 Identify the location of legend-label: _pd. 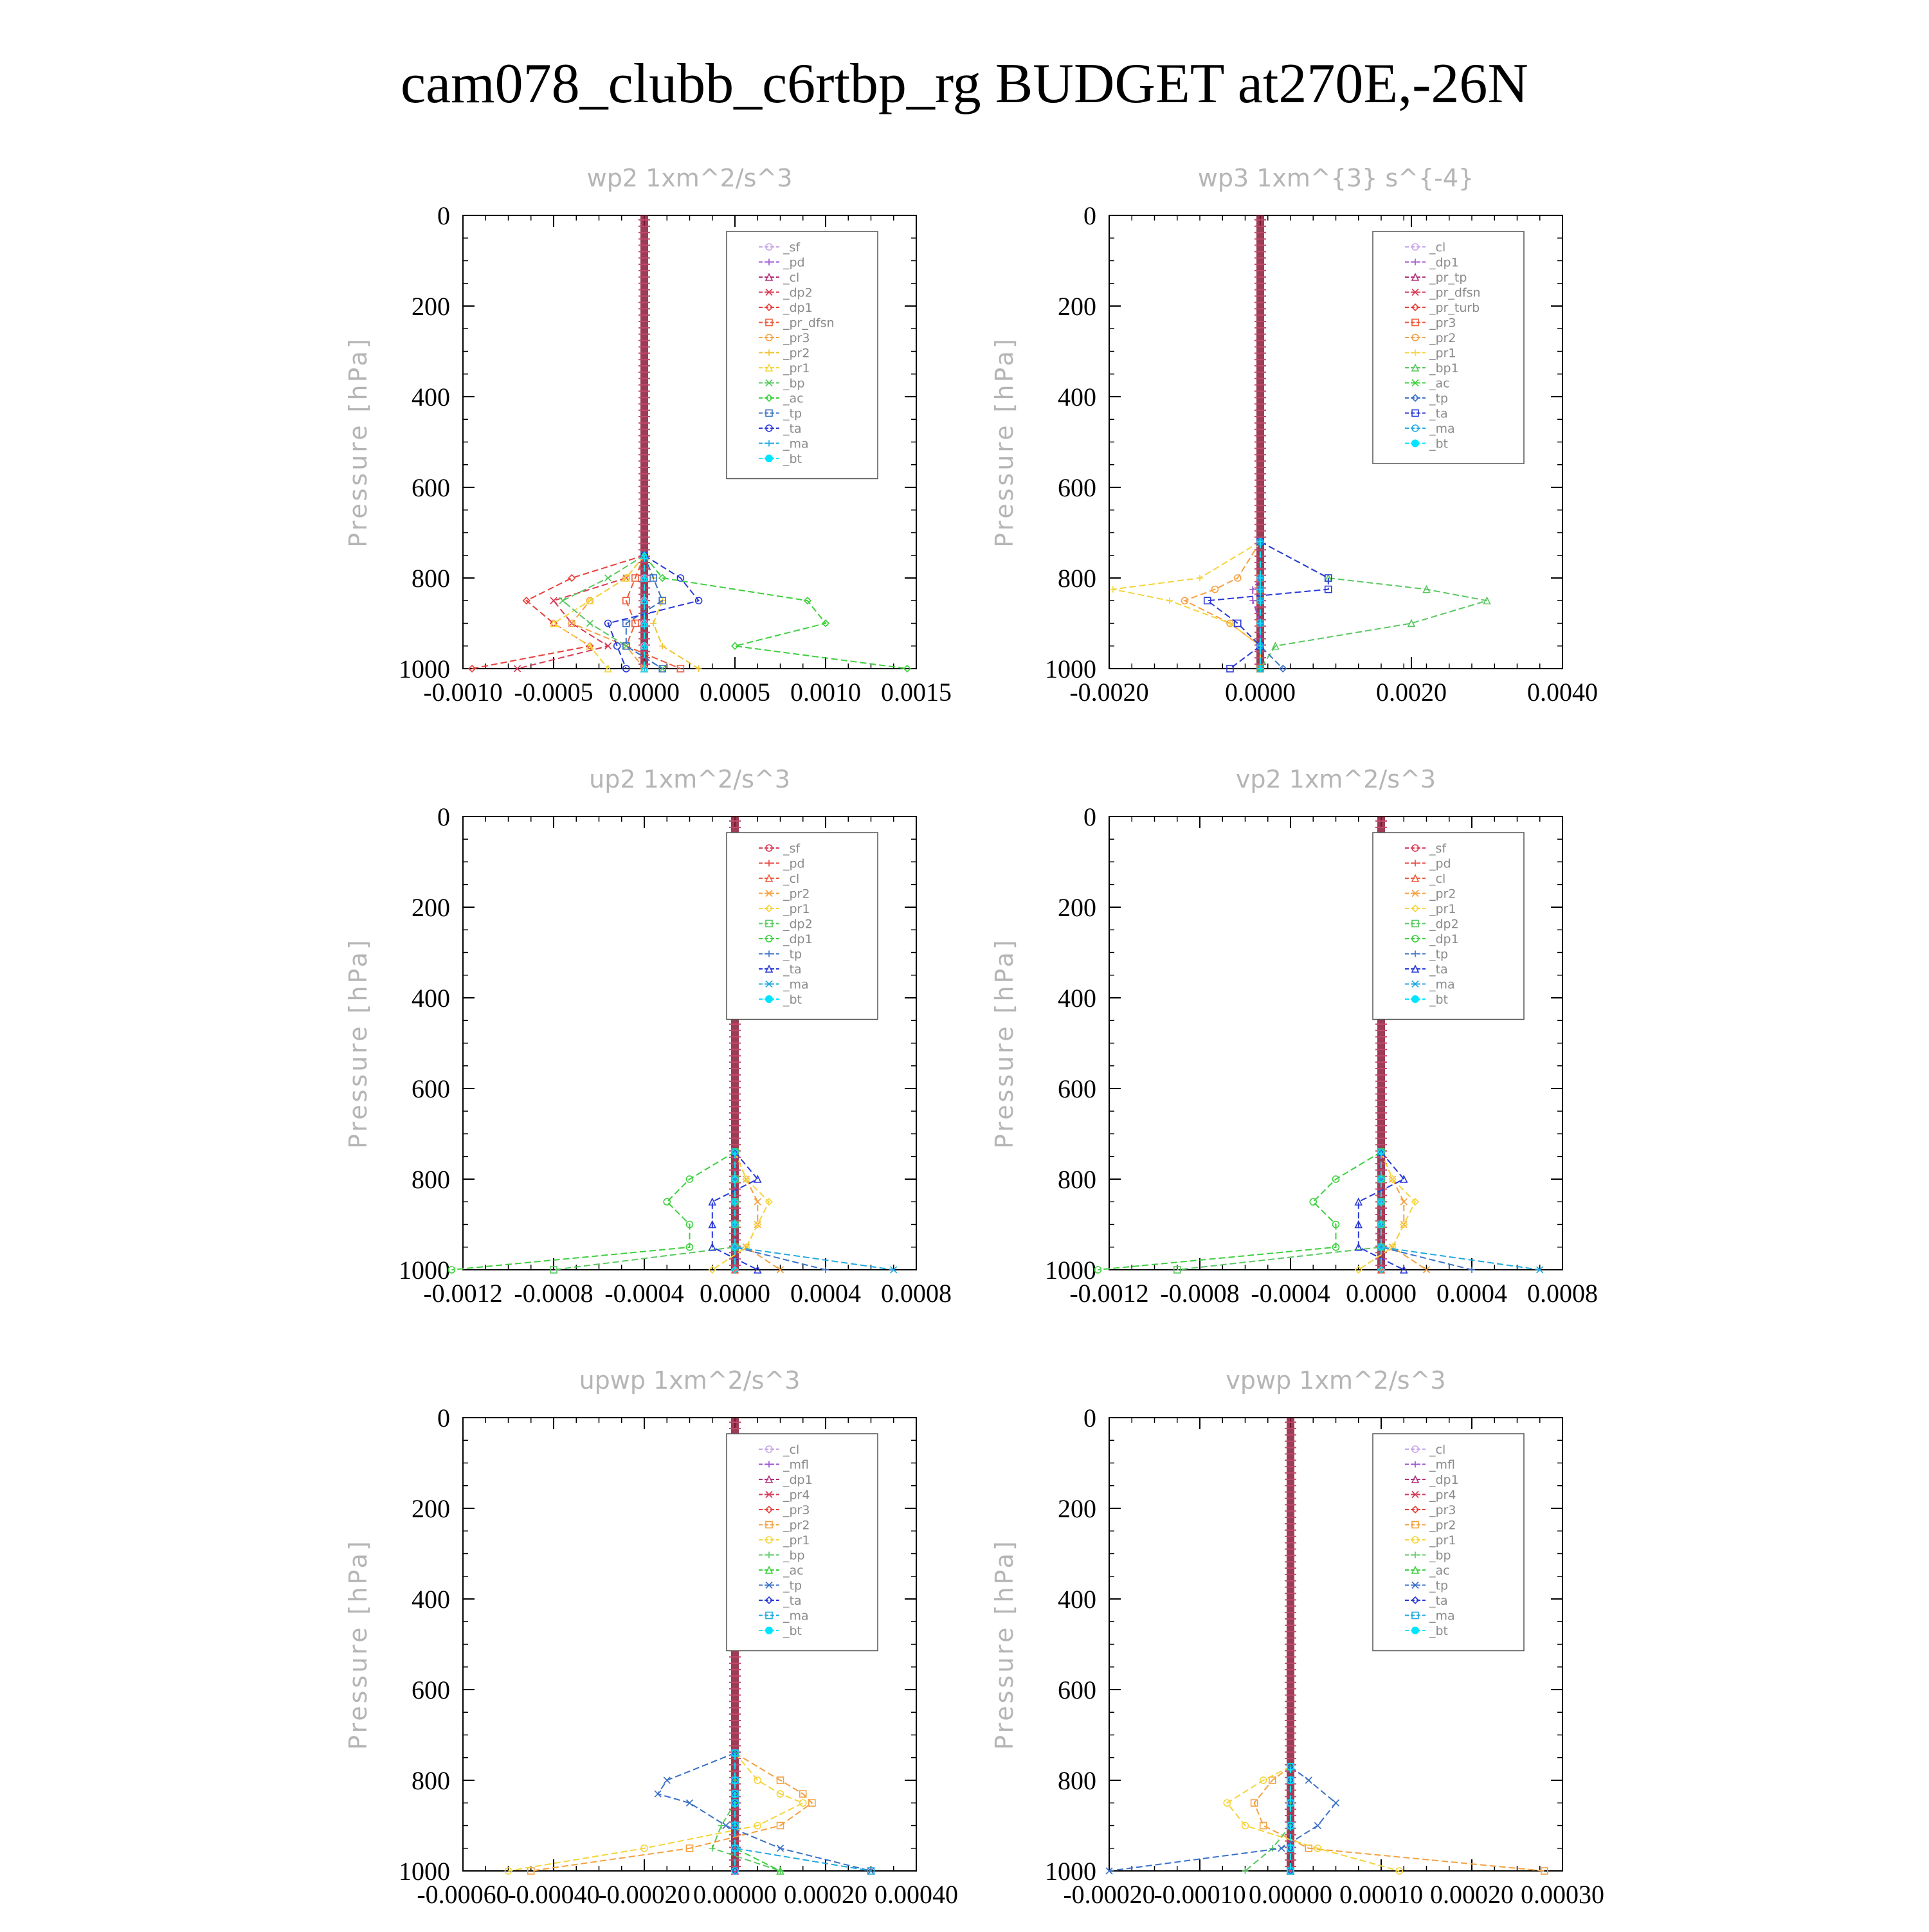
(794, 864).